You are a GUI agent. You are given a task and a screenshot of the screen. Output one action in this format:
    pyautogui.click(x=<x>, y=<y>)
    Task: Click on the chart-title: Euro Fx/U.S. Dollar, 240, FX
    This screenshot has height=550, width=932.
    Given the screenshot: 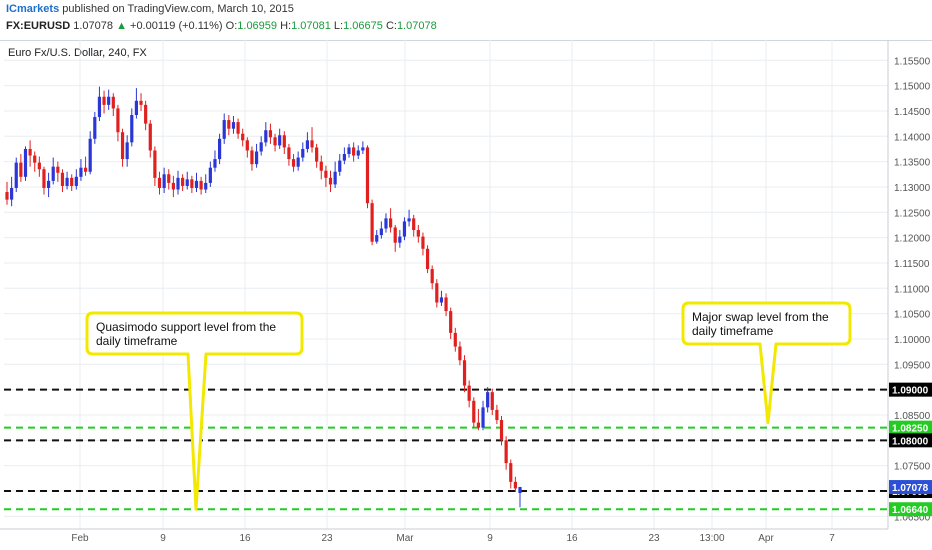 What is the action you would take?
    pyautogui.click(x=77, y=53)
    